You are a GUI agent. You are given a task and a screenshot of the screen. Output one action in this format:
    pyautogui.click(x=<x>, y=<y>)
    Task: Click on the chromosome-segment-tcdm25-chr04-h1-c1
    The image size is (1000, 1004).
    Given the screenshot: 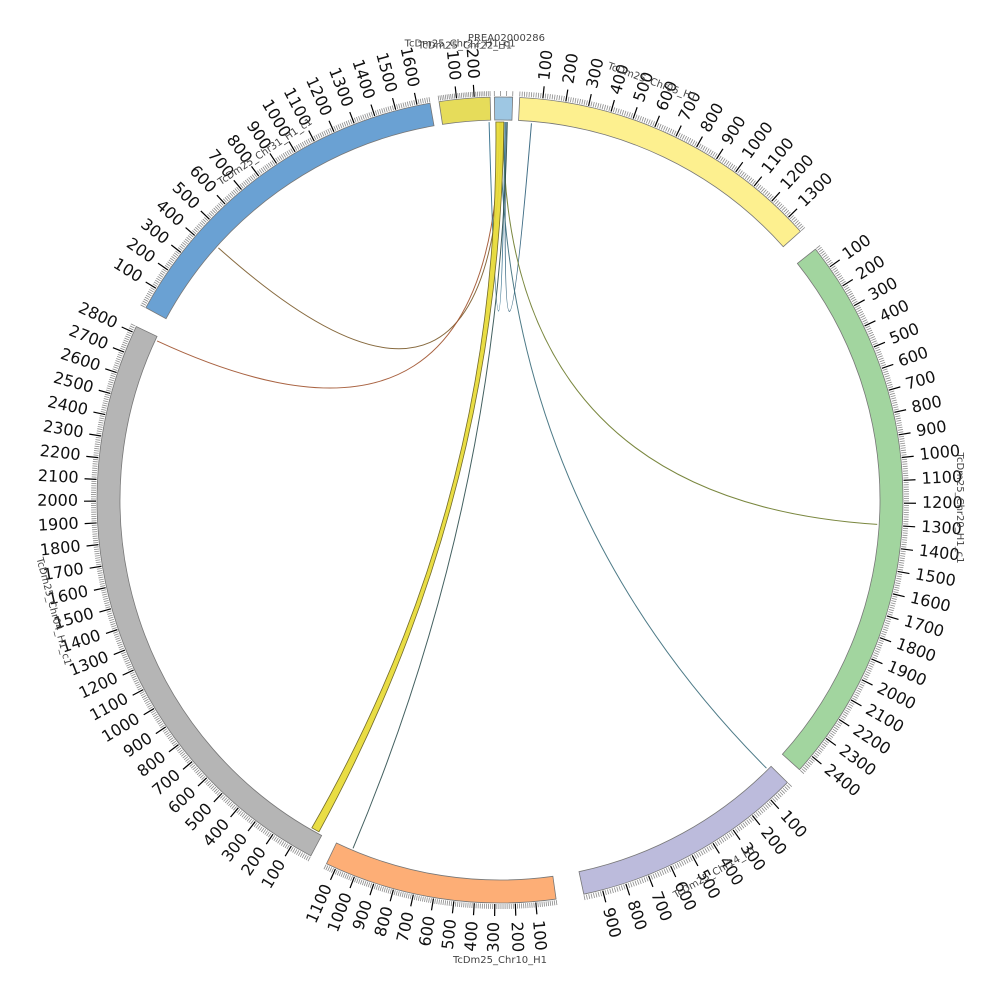 What is the action you would take?
    pyautogui.click(x=209, y=591)
    